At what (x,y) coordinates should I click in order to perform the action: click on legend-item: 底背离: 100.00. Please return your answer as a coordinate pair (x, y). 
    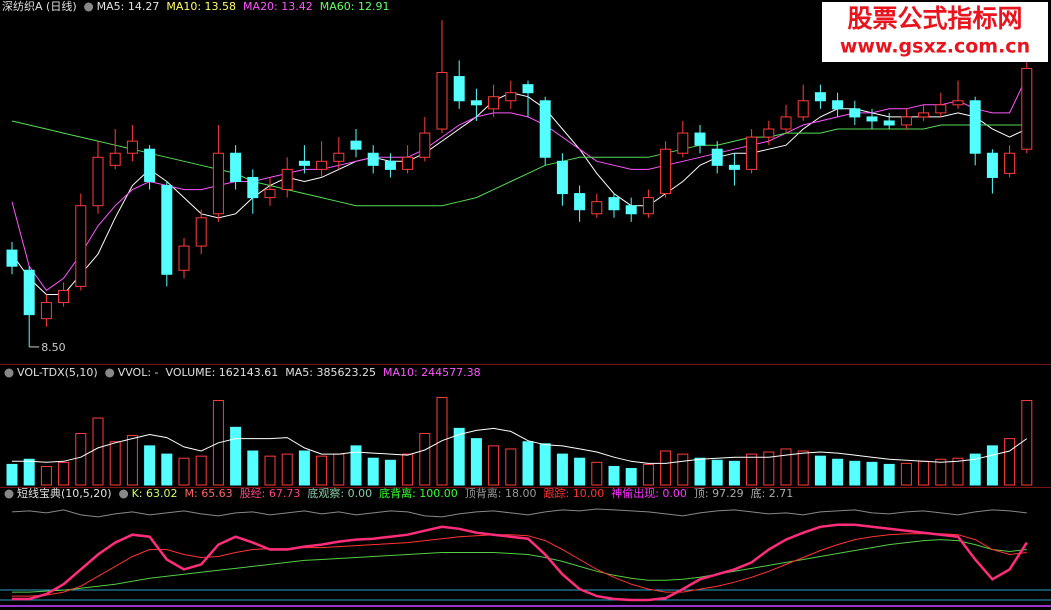
    Looking at the image, I should click on (418, 493).